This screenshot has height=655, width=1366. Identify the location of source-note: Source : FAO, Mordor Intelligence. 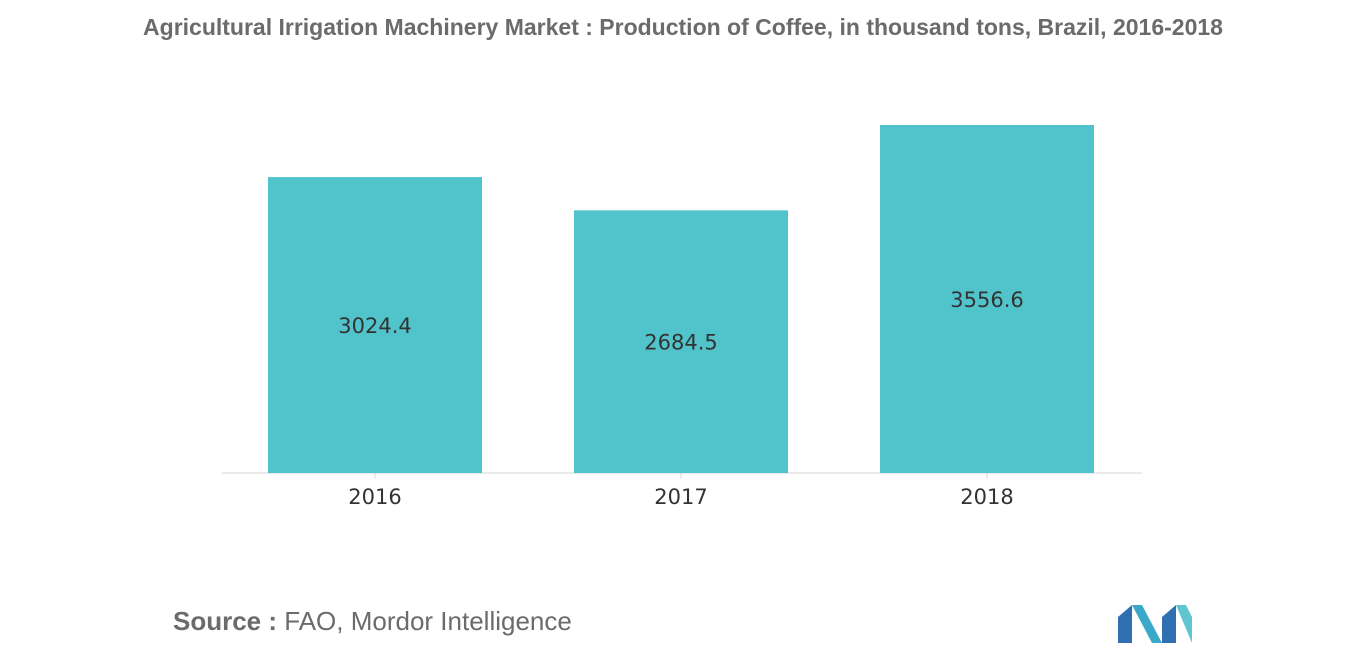
(372, 621).